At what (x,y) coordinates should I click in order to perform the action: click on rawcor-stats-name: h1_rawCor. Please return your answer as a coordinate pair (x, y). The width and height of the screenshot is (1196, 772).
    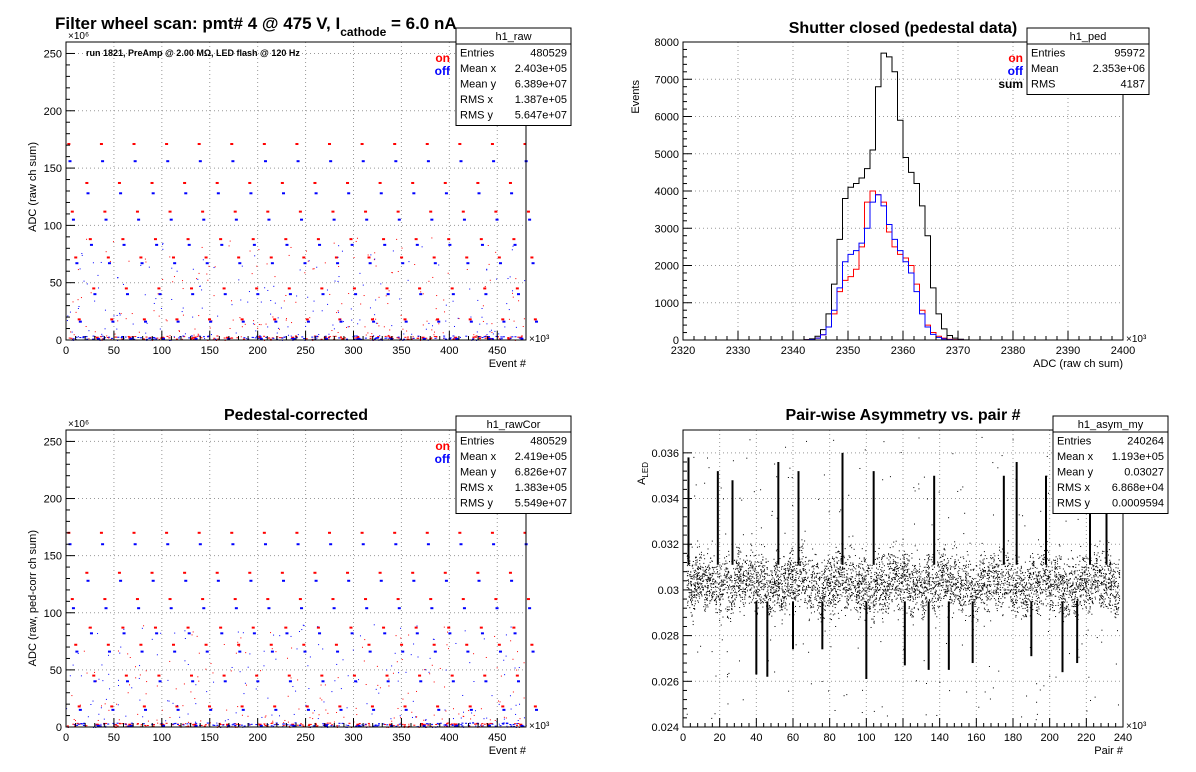
    Looking at the image, I should click on (514, 425).